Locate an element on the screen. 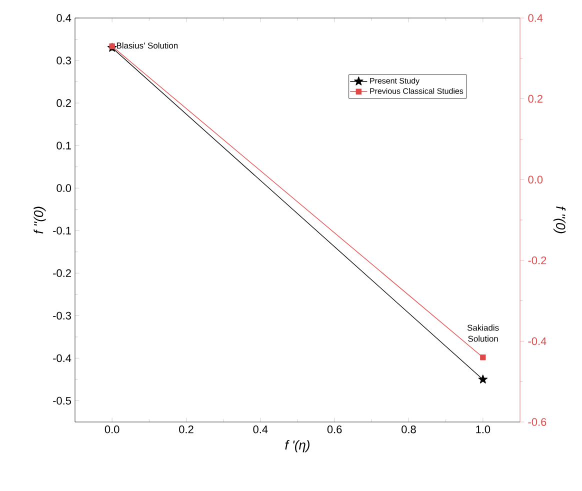 The image size is (582, 491). x-tick-label: 1.0 is located at coordinates (483, 430).